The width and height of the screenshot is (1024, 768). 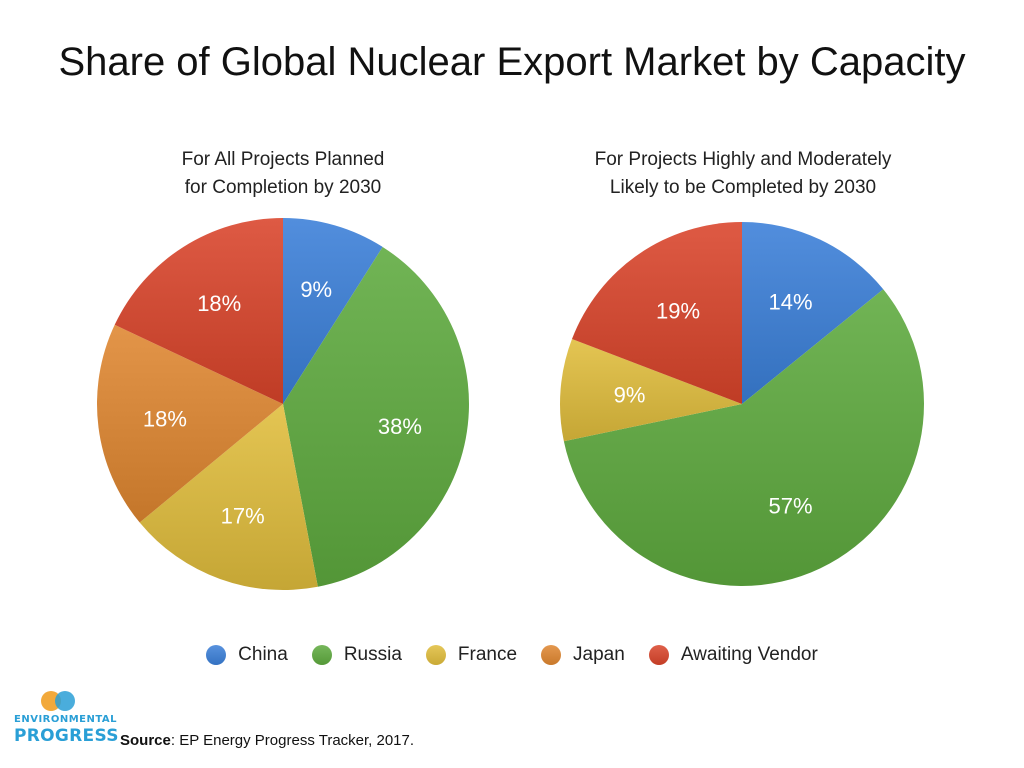 I want to click on environmental-progress-logo: ENVIRONMENTAL PROGRESS, so click(x=66, y=721).